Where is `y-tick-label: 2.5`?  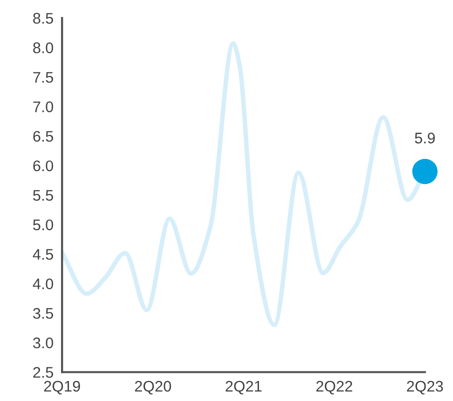 y-tick-label: 2.5 is located at coordinates (43, 372).